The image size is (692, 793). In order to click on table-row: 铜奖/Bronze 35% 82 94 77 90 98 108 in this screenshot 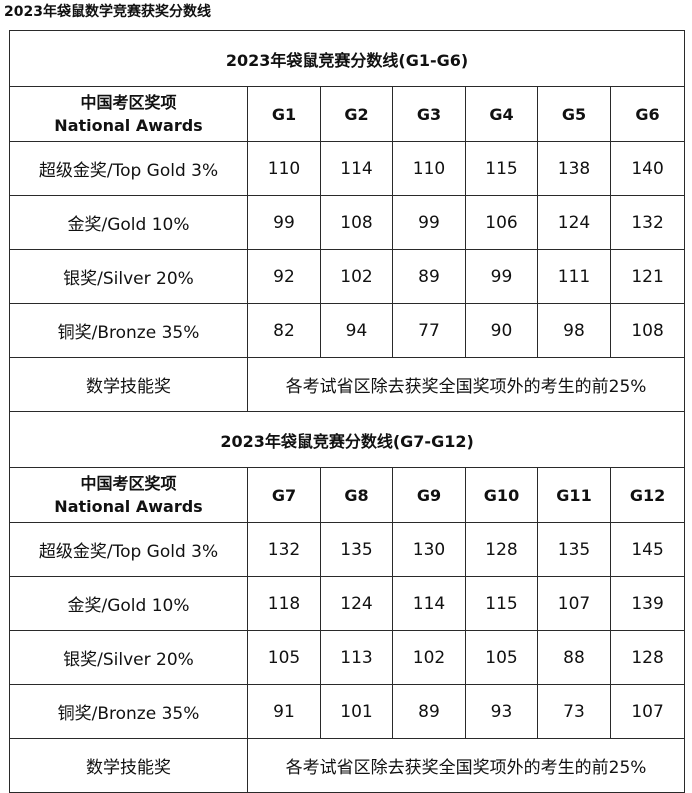, I will do `click(347, 330)`.